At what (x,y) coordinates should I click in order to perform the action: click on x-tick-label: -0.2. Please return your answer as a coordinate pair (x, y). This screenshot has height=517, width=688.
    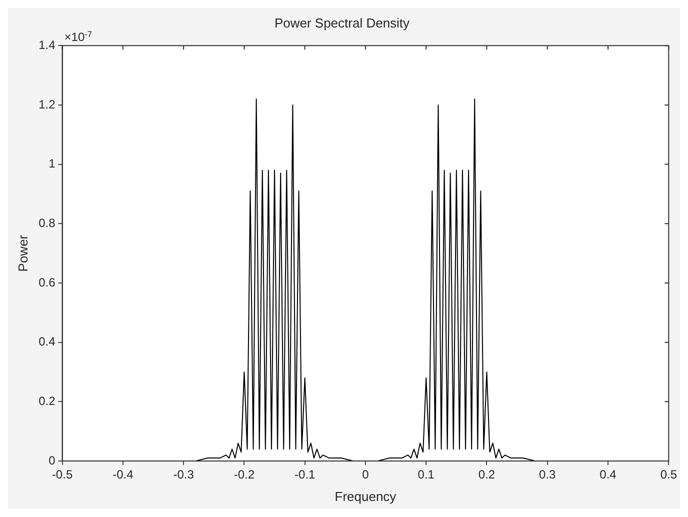
    Looking at the image, I should click on (244, 475).